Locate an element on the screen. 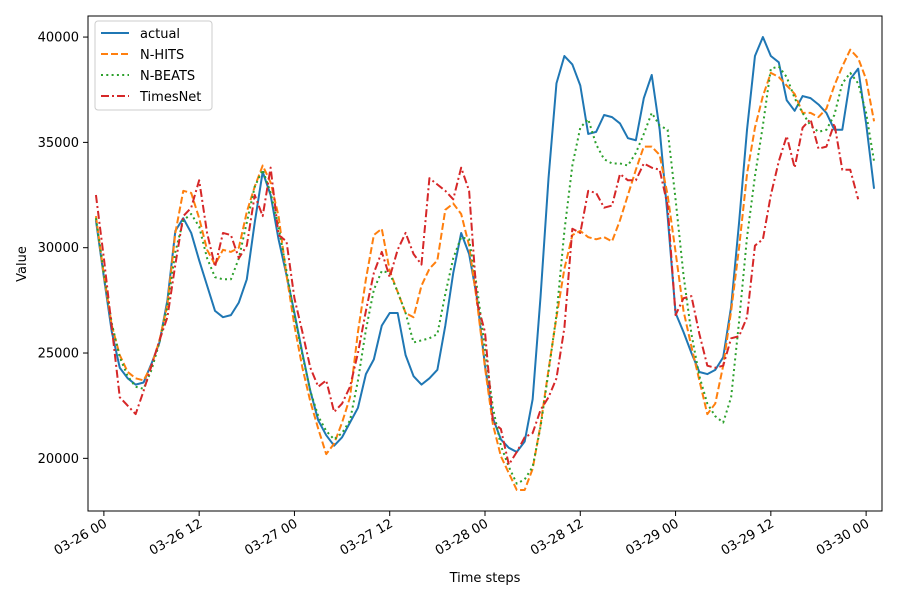 The height and width of the screenshot is (600, 900). y-tick-label: 35000 is located at coordinates (58, 143).